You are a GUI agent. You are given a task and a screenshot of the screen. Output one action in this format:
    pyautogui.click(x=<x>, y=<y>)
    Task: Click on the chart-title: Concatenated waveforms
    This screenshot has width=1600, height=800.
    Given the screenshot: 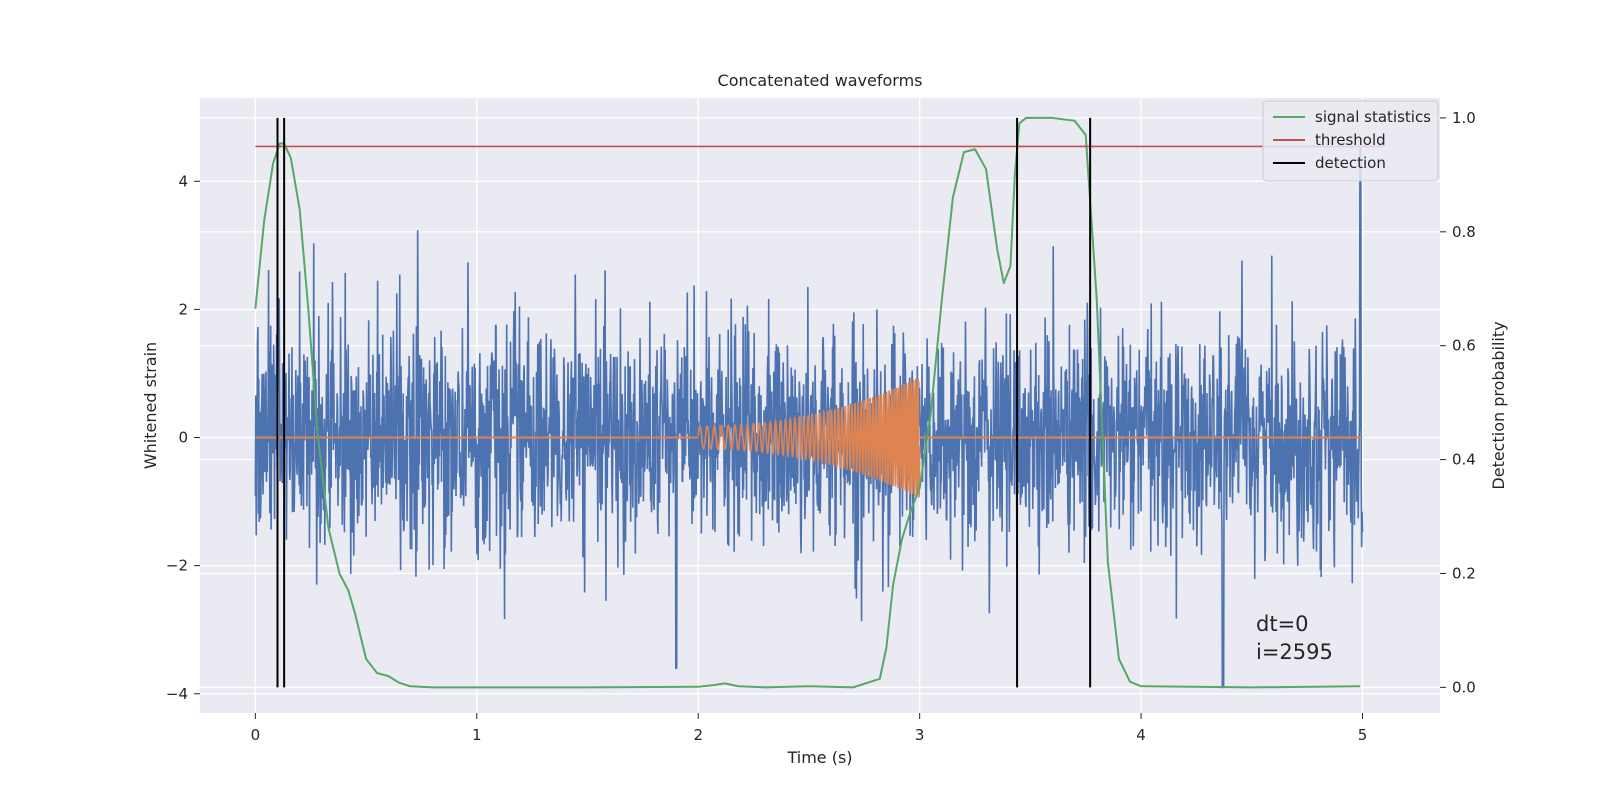 What is the action you would take?
    pyautogui.click(x=820, y=80)
    